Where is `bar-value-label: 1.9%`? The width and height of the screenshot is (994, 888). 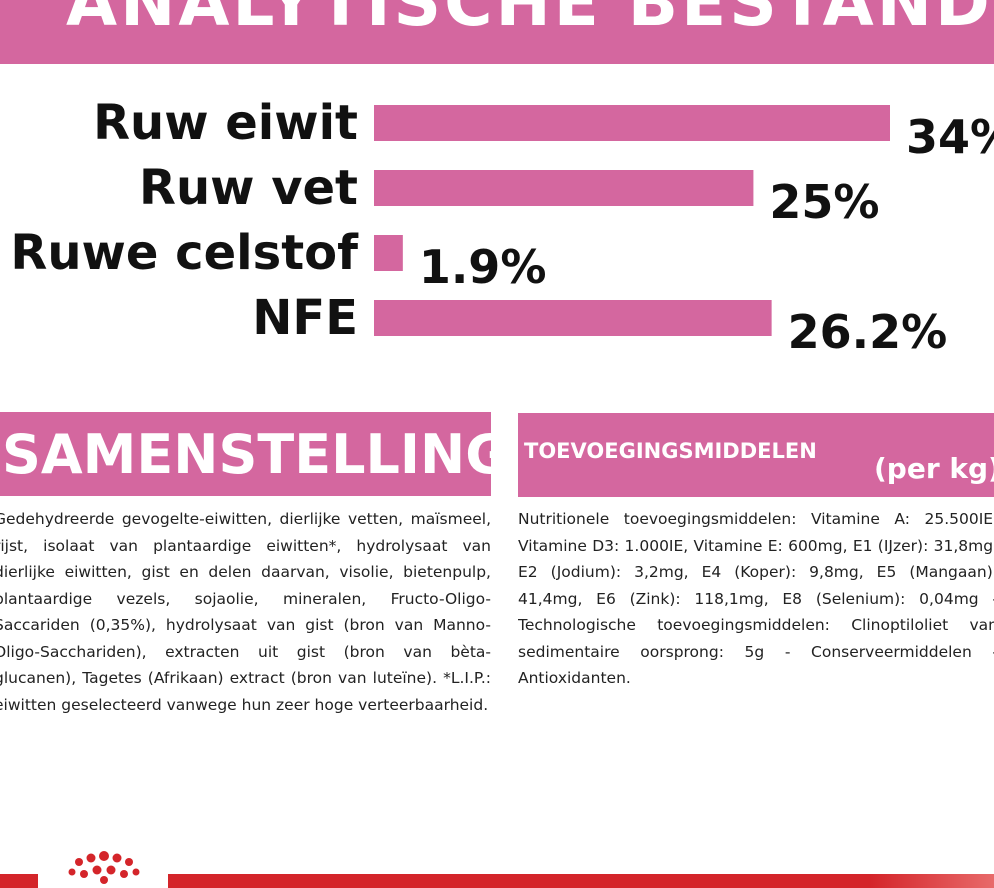 bar-value-label: 1.9% is located at coordinates (483, 267).